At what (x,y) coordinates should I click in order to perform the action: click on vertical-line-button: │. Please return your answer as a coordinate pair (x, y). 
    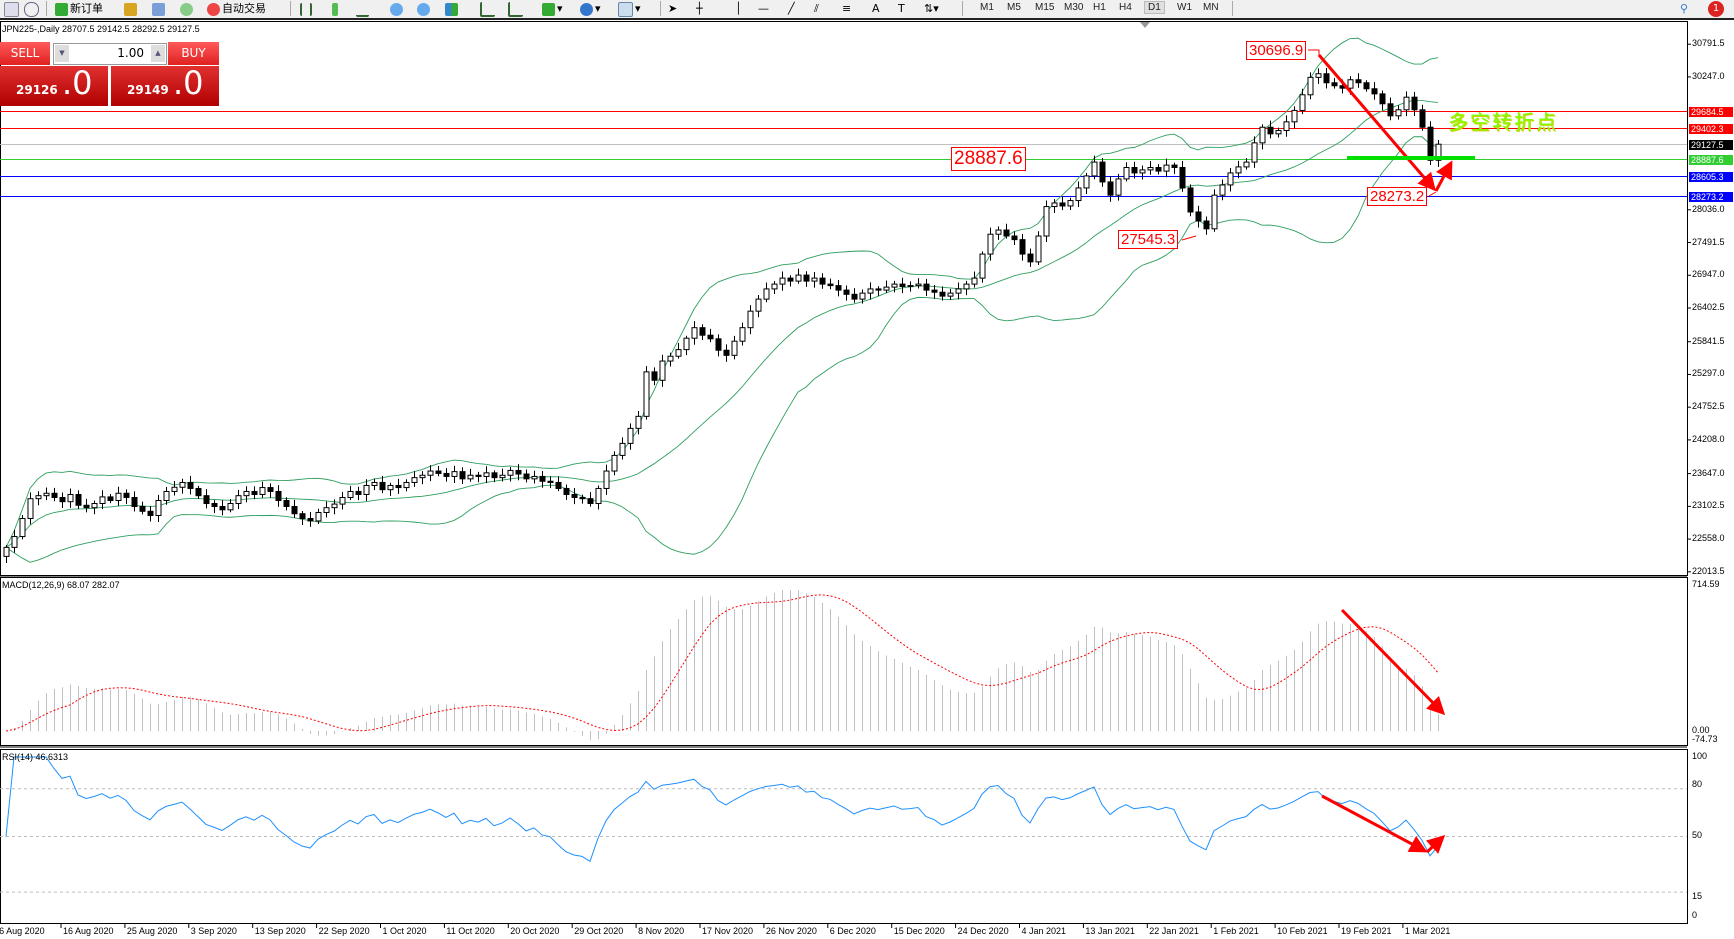
    Looking at the image, I should click on (738, 8).